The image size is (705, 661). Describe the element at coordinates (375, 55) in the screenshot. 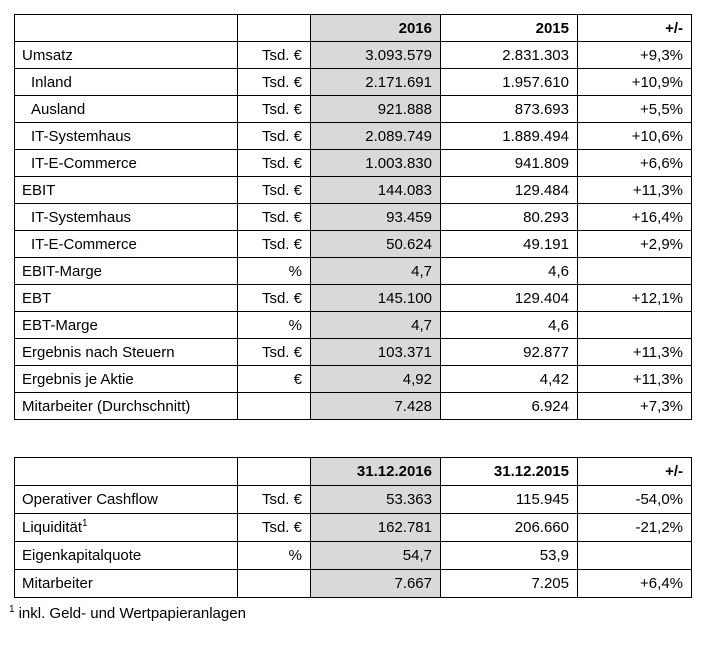

I see `row-value-current: 3.093.579` at that location.